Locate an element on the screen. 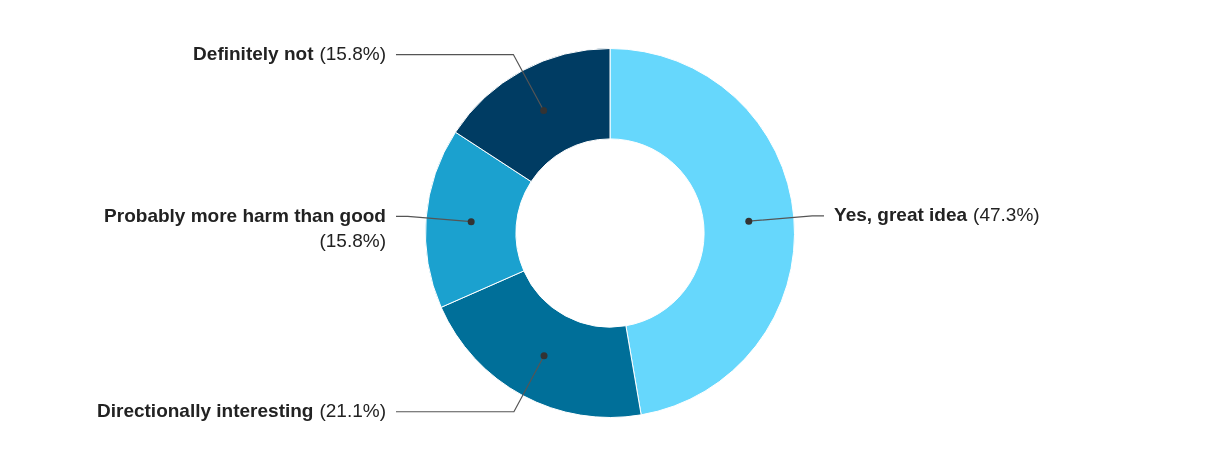 The image size is (1220, 452). slice-label: Yes, great idea is located at coordinates (901, 215).